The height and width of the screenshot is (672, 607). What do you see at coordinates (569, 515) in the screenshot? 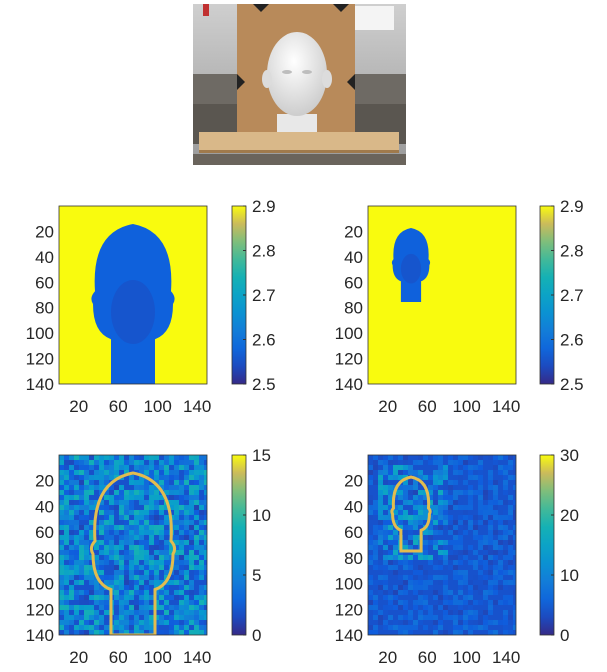
I see `colorbar-tick-label: 20` at bounding box center [569, 515].